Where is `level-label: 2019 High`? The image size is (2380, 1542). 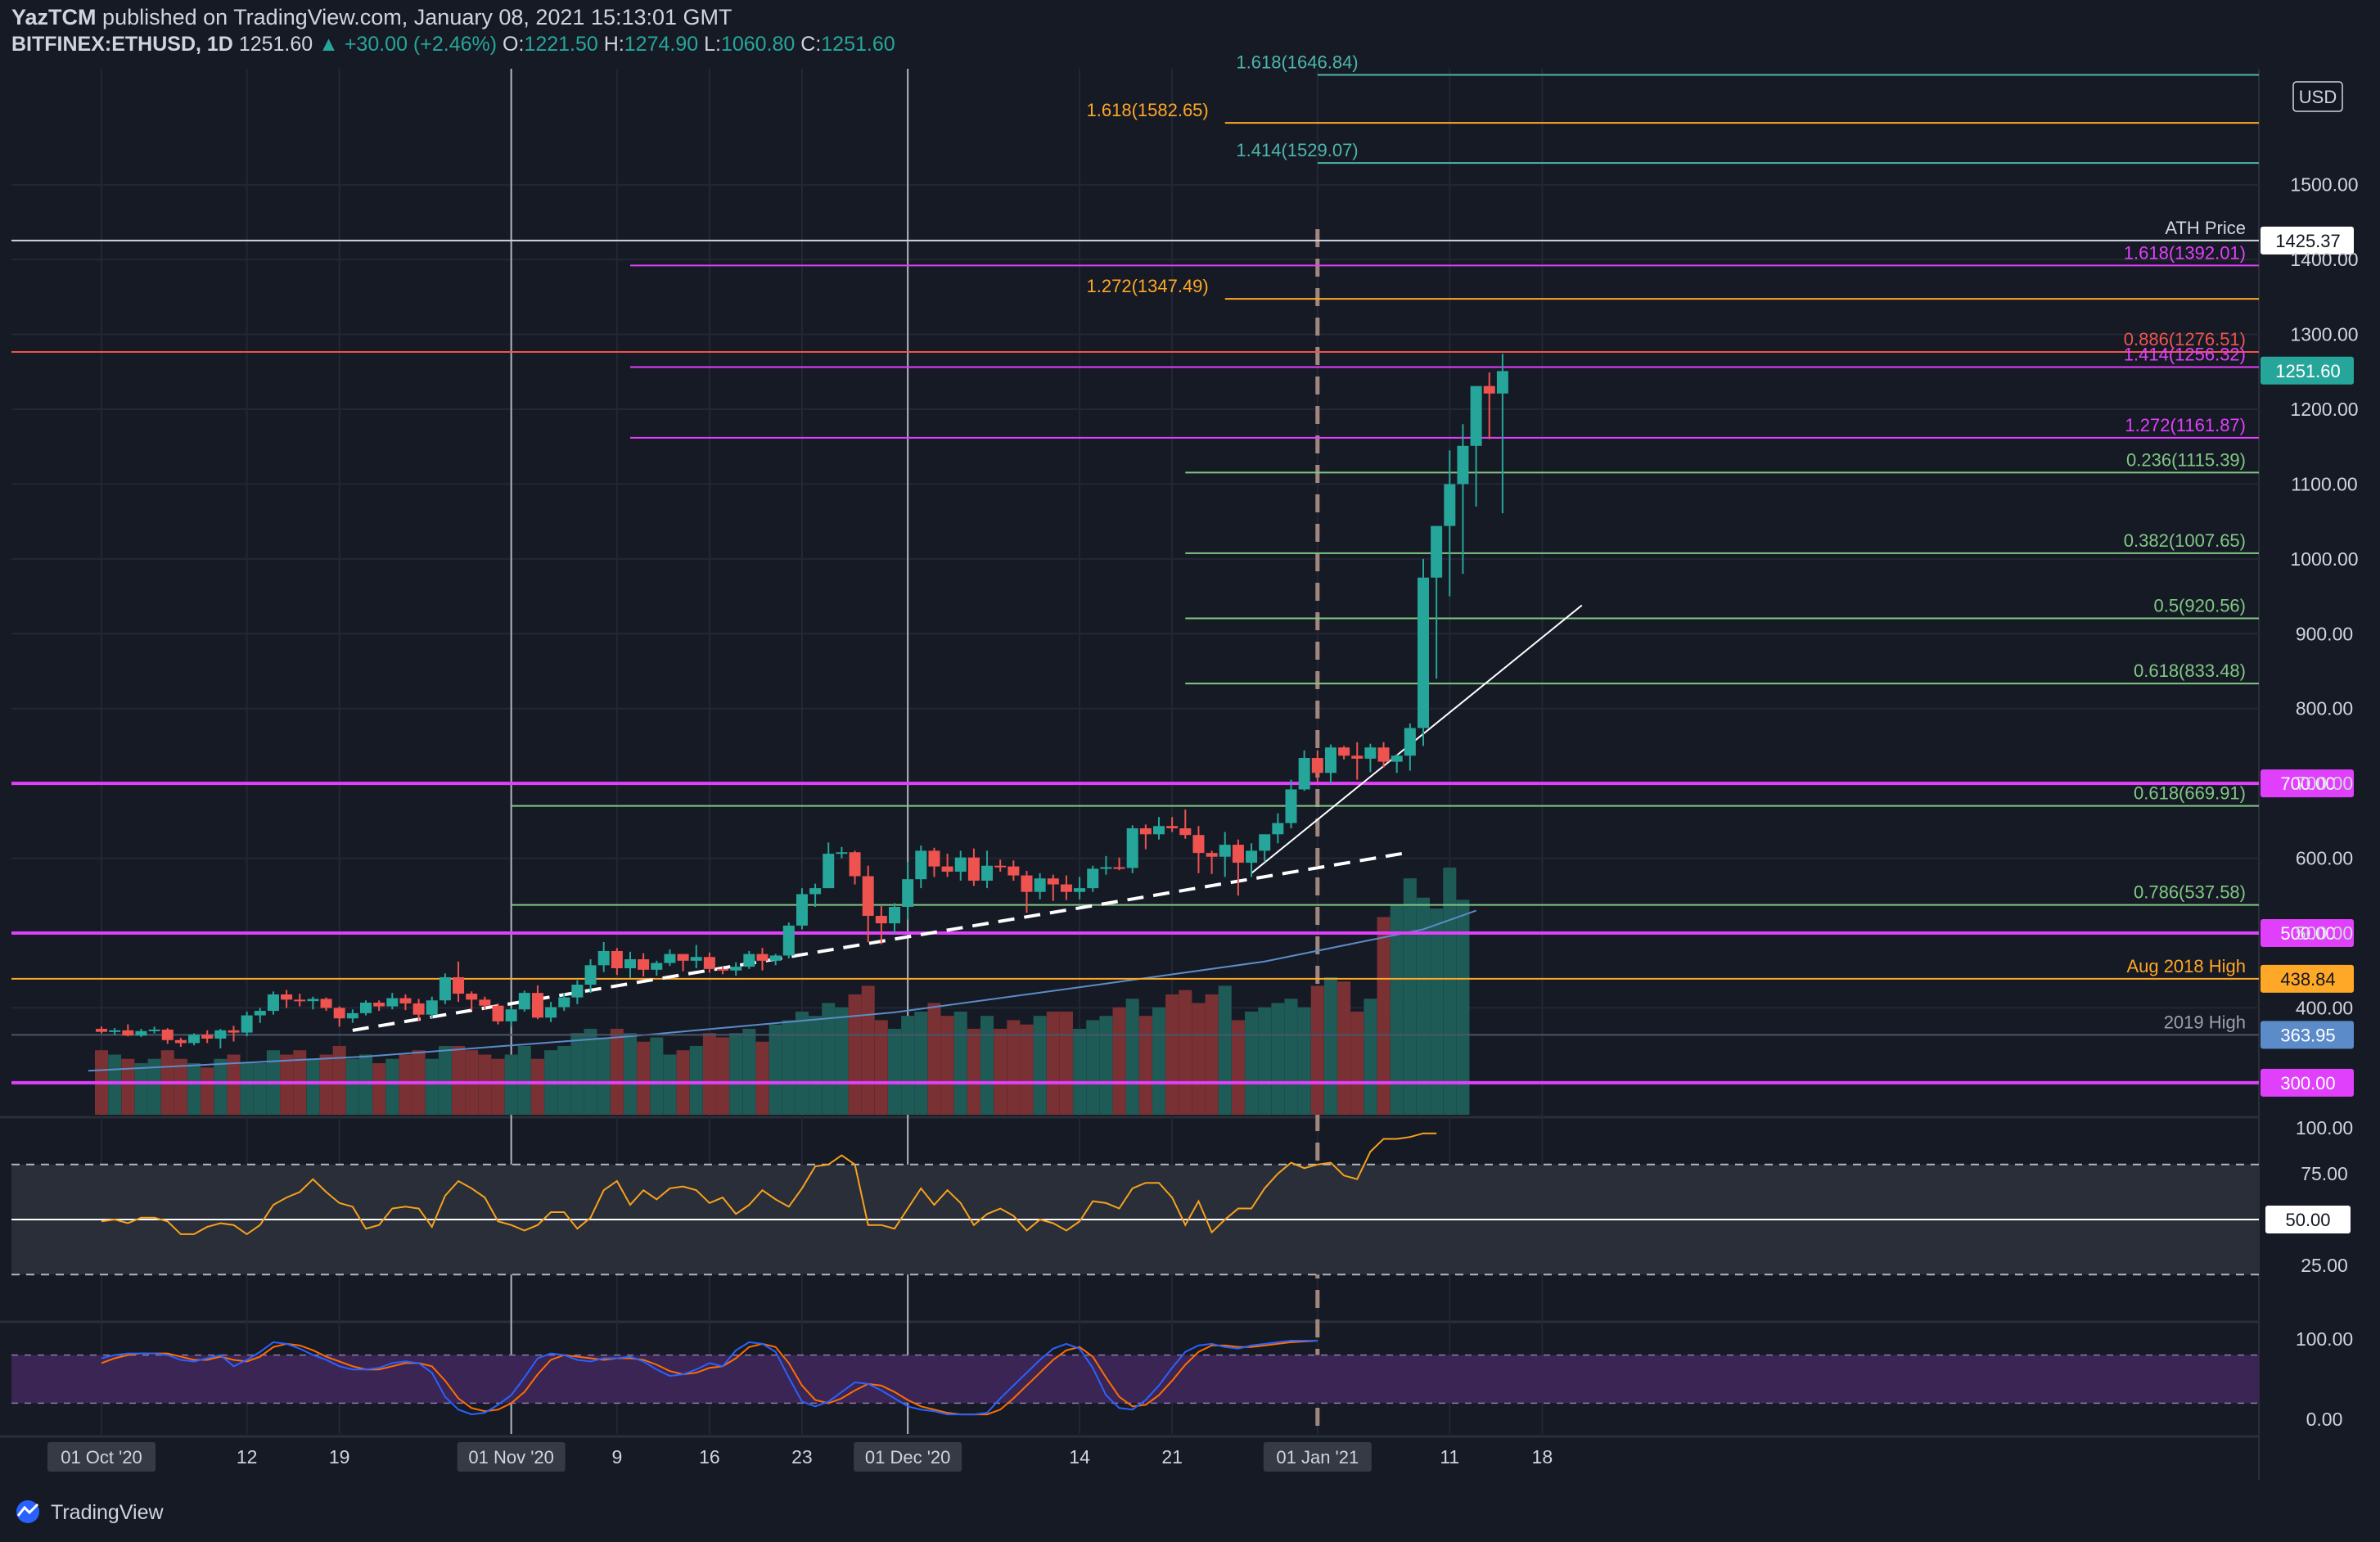 level-label: 2019 High is located at coordinates (2205, 1022).